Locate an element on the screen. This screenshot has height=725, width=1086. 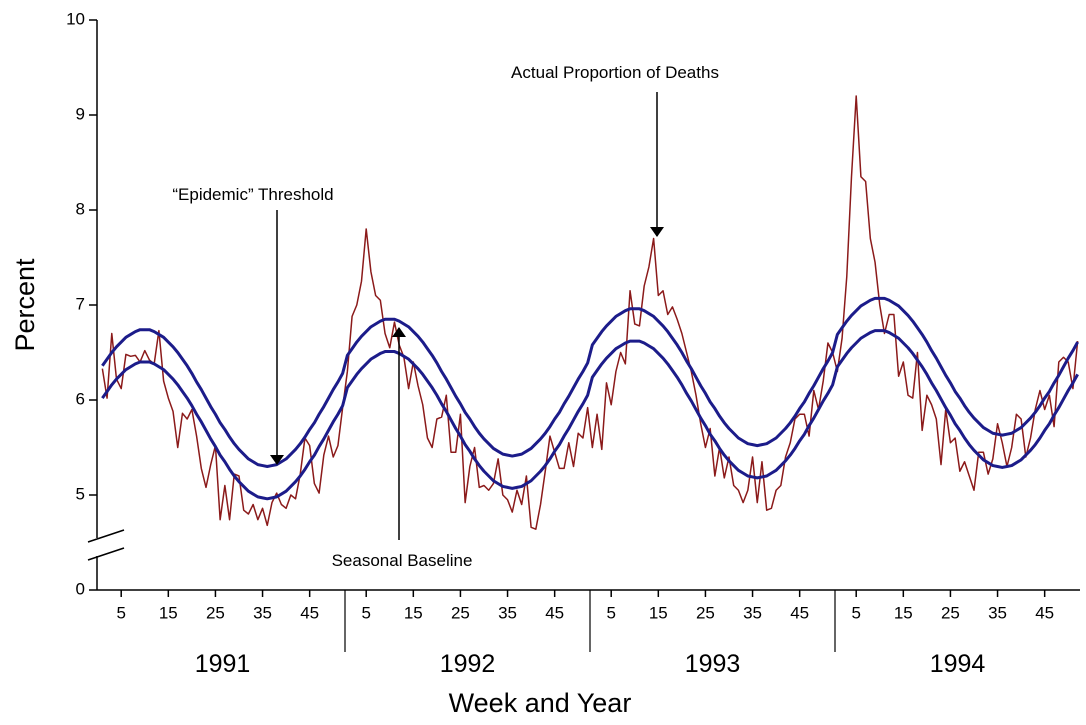
y-tick-label: 10 is located at coordinates (75, 18).